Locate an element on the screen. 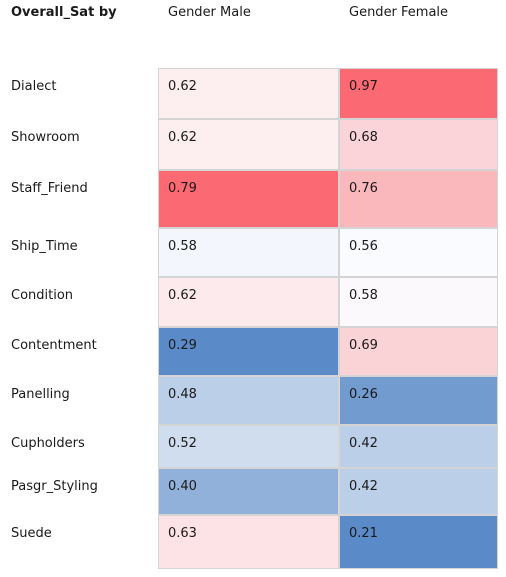 The width and height of the screenshot is (506, 577). heatmap-cell: 0.48 is located at coordinates (248, 400).